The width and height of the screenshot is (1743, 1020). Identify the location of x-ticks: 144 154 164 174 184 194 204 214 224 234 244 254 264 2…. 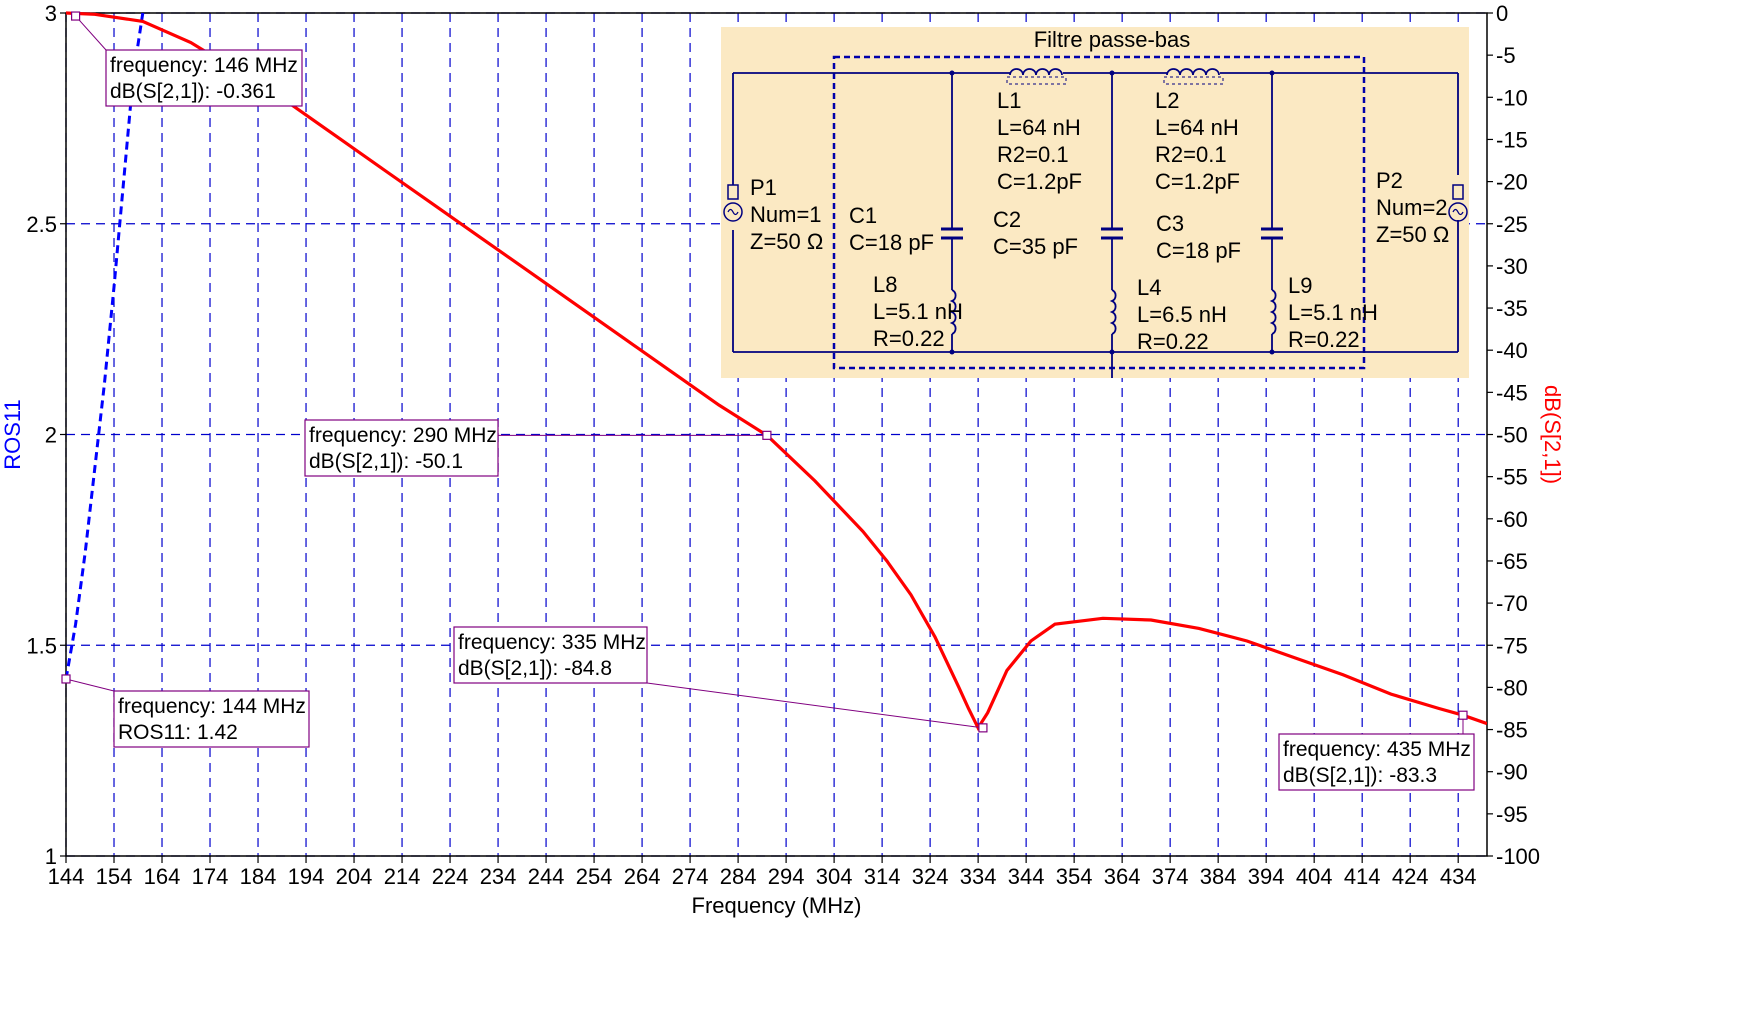
(762, 872).